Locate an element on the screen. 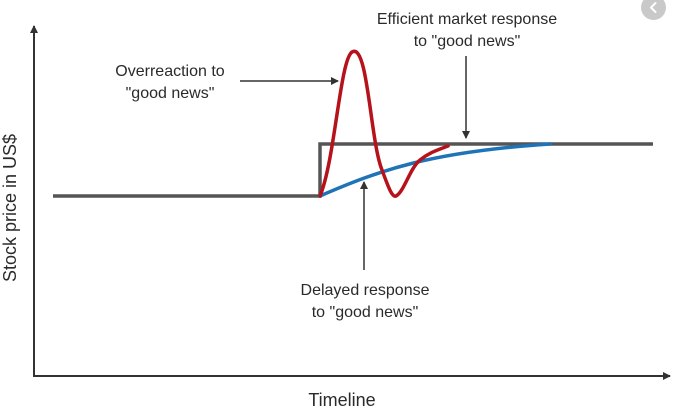 The height and width of the screenshot is (409, 681). efficient-label-line2: to "good news" is located at coordinates (467, 41).